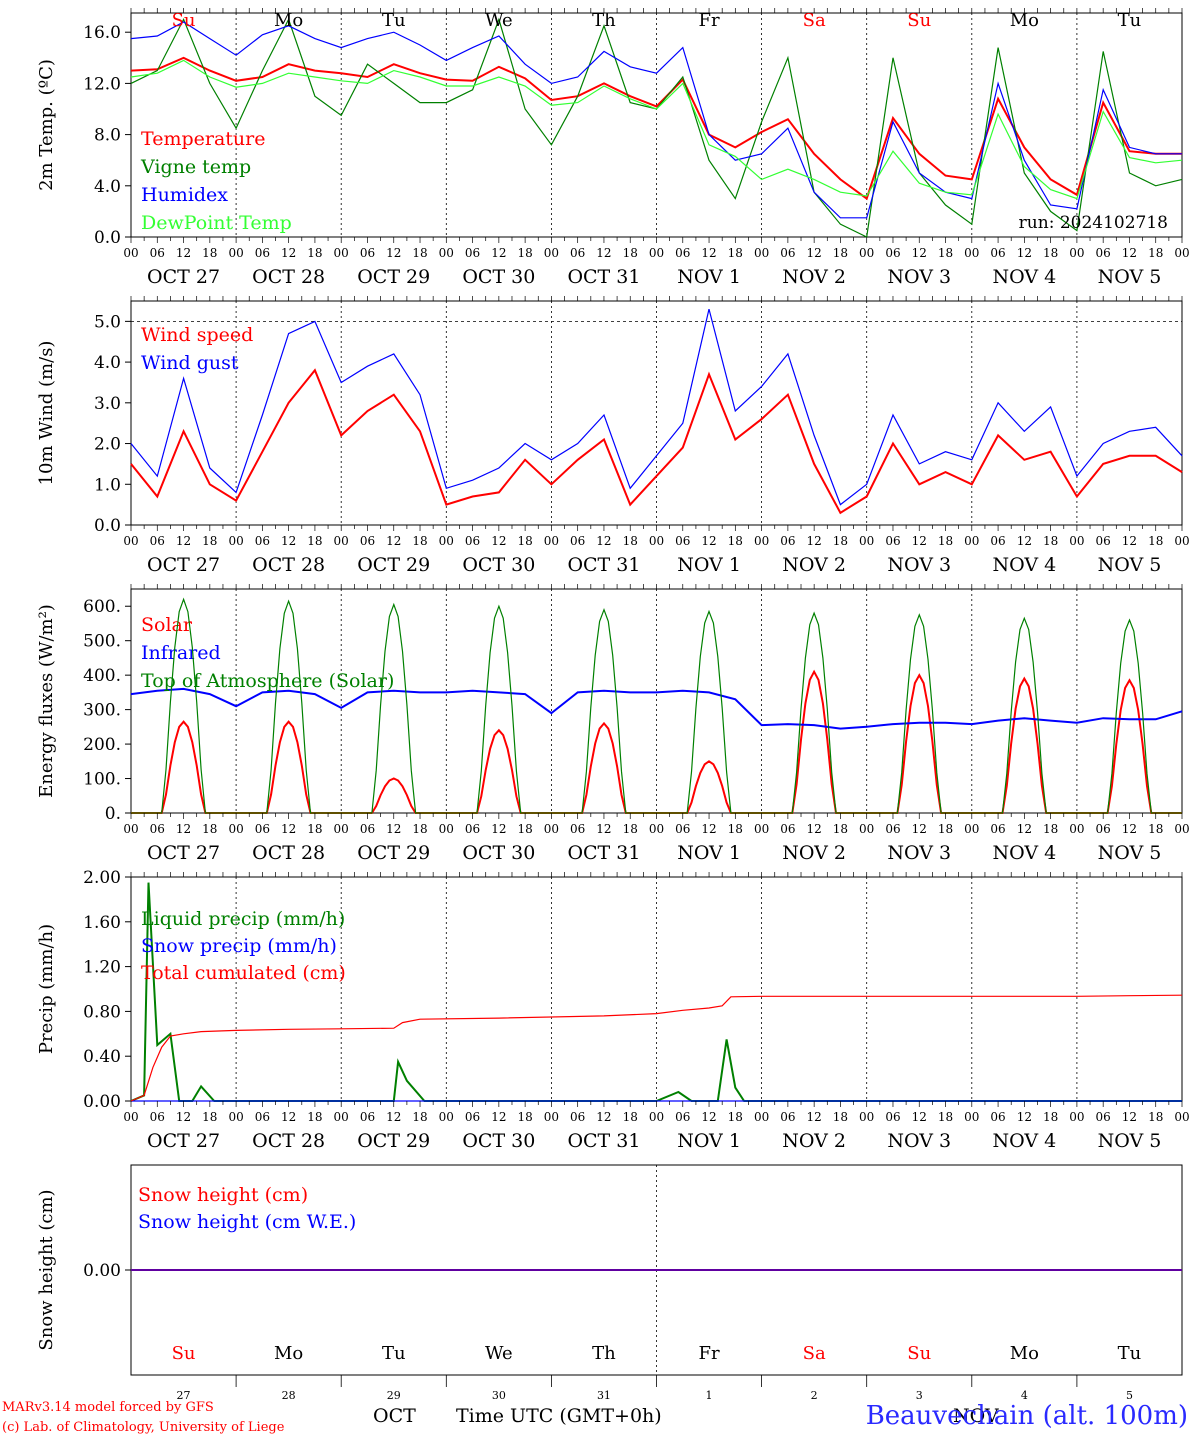 The width and height of the screenshot is (1194, 1440). I want to click on legend-entry: Vigne temp, so click(195, 167).